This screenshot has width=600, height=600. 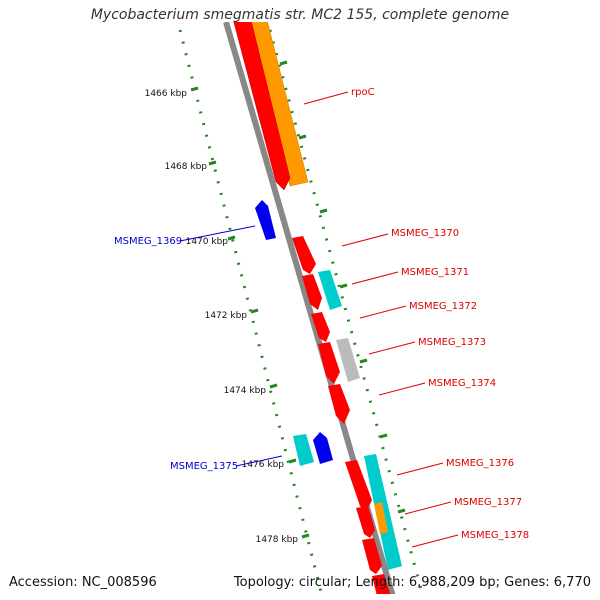 I want to click on gene-msmeg-1371-red, so click(x=312, y=292).